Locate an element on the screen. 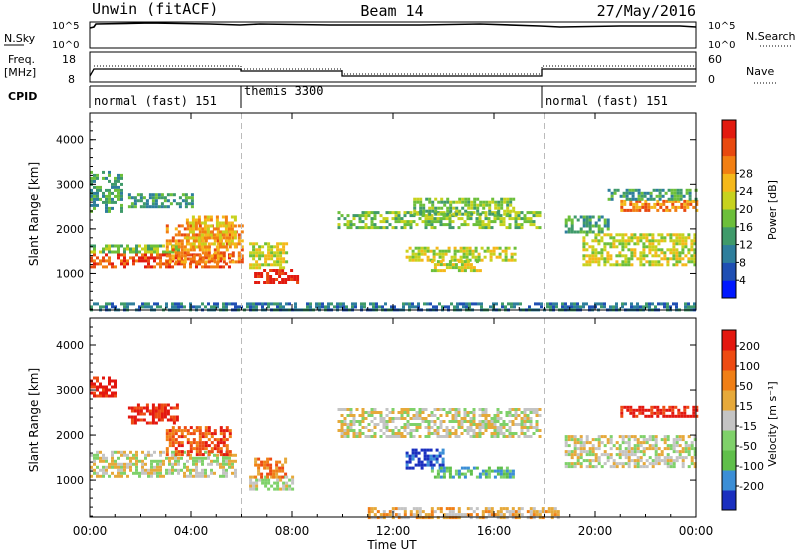 The width and height of the screenshot is (800, 554). freq-label-1: Freq. is located at coordinates (21, 59).